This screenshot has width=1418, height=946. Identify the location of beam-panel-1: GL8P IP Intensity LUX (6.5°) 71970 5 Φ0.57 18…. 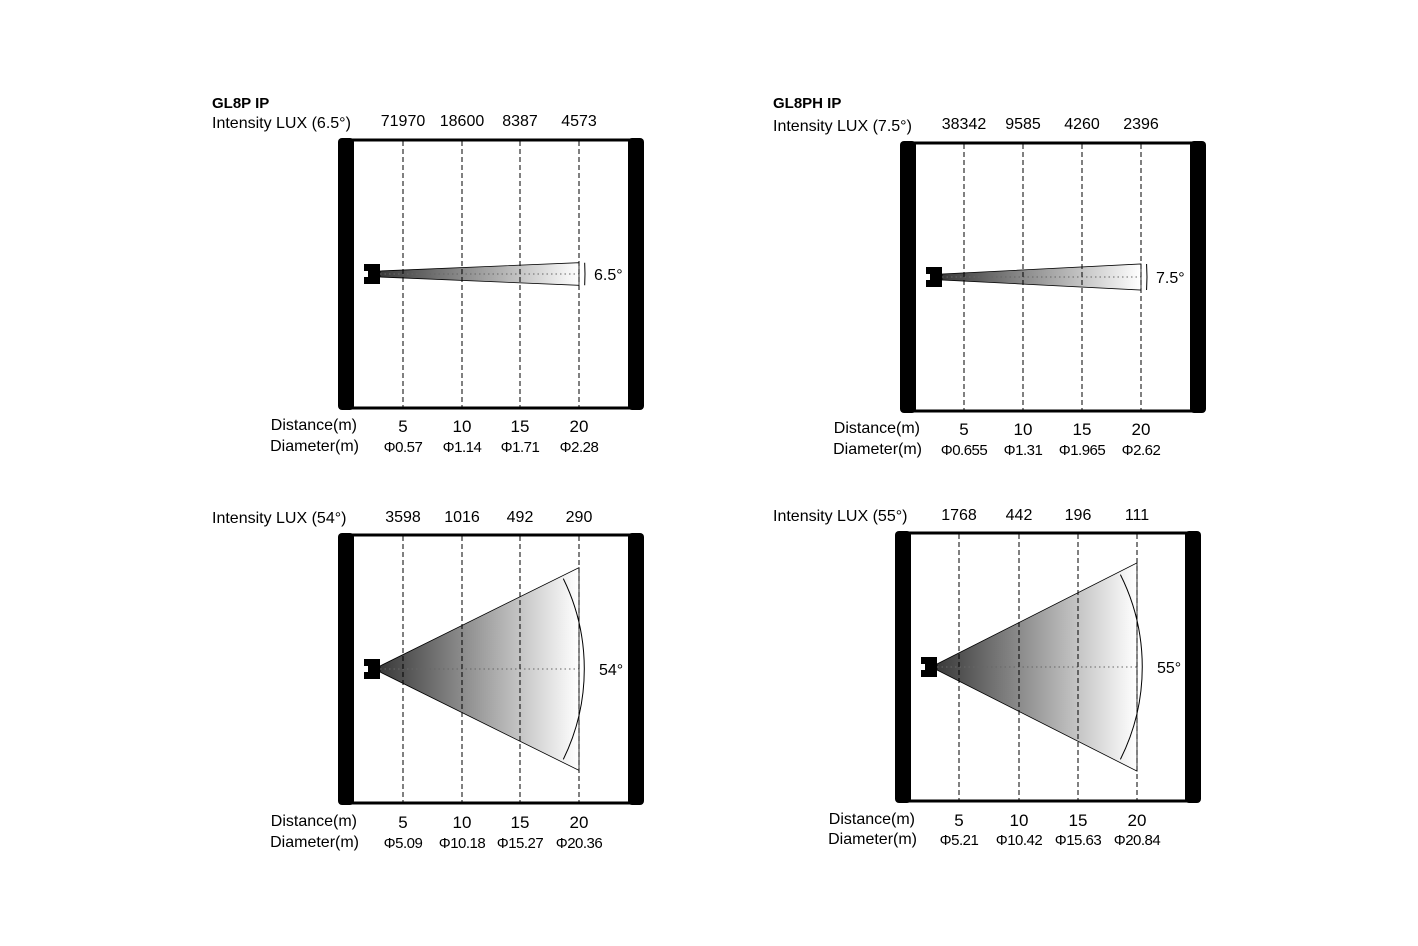
(428, 275).